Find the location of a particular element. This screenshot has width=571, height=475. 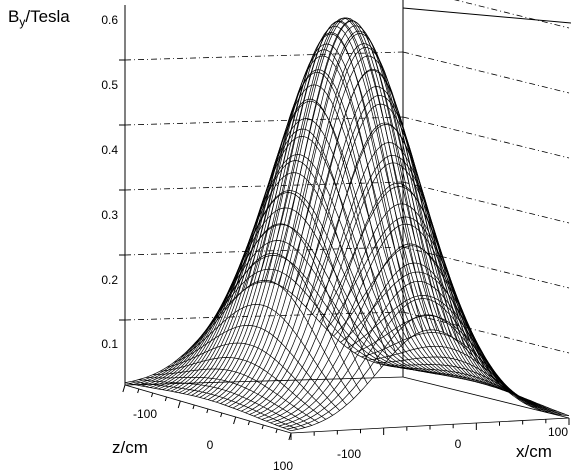

top-edge-line is located at coordinates (486, 15).